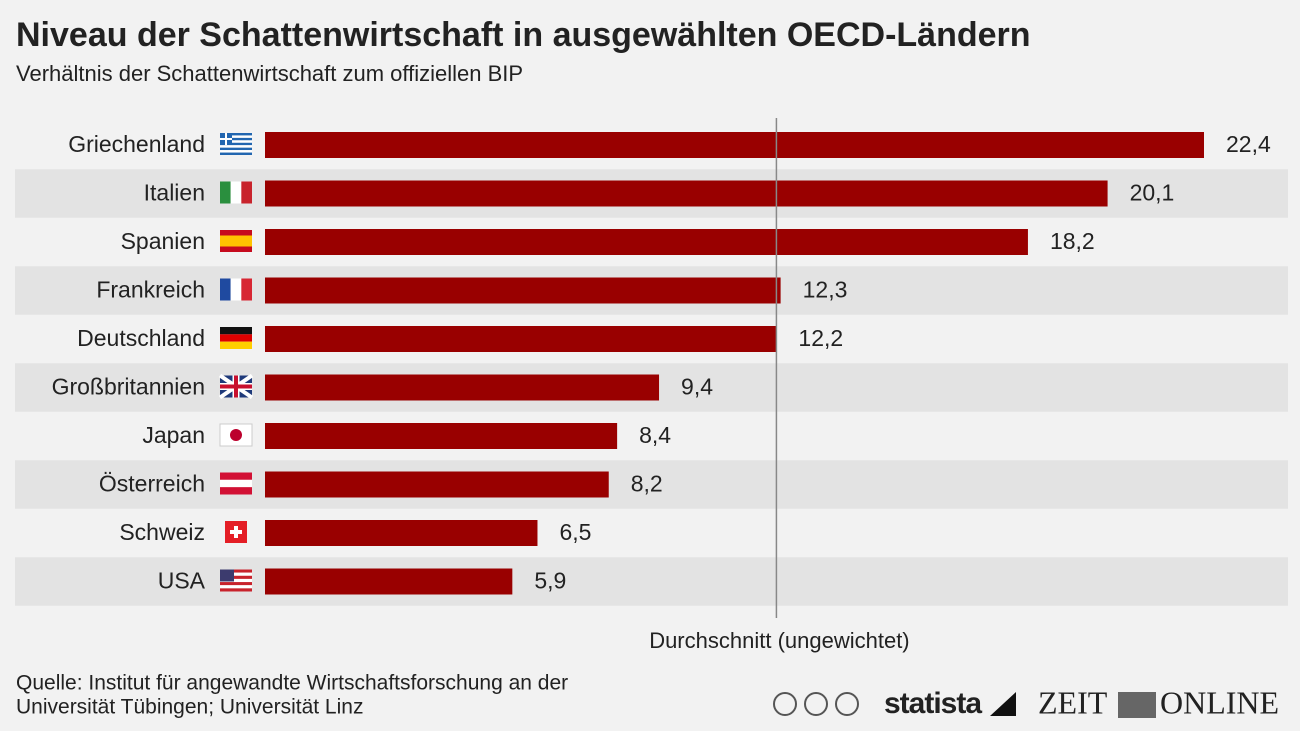 The width and height of the screenshot is (1300, 731). I want to click on category-label: Großbritannien, so click(128, 387).